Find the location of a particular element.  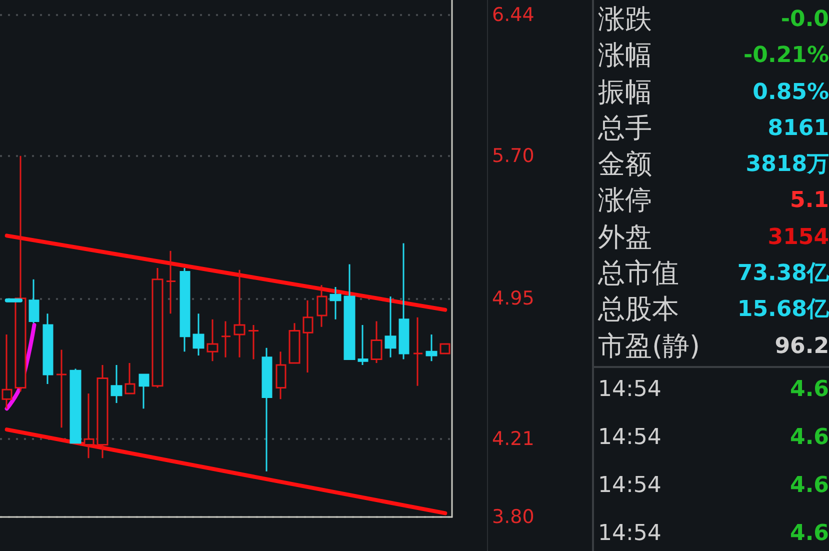

category-label: 涨停 is located at coordinates (625, 201).